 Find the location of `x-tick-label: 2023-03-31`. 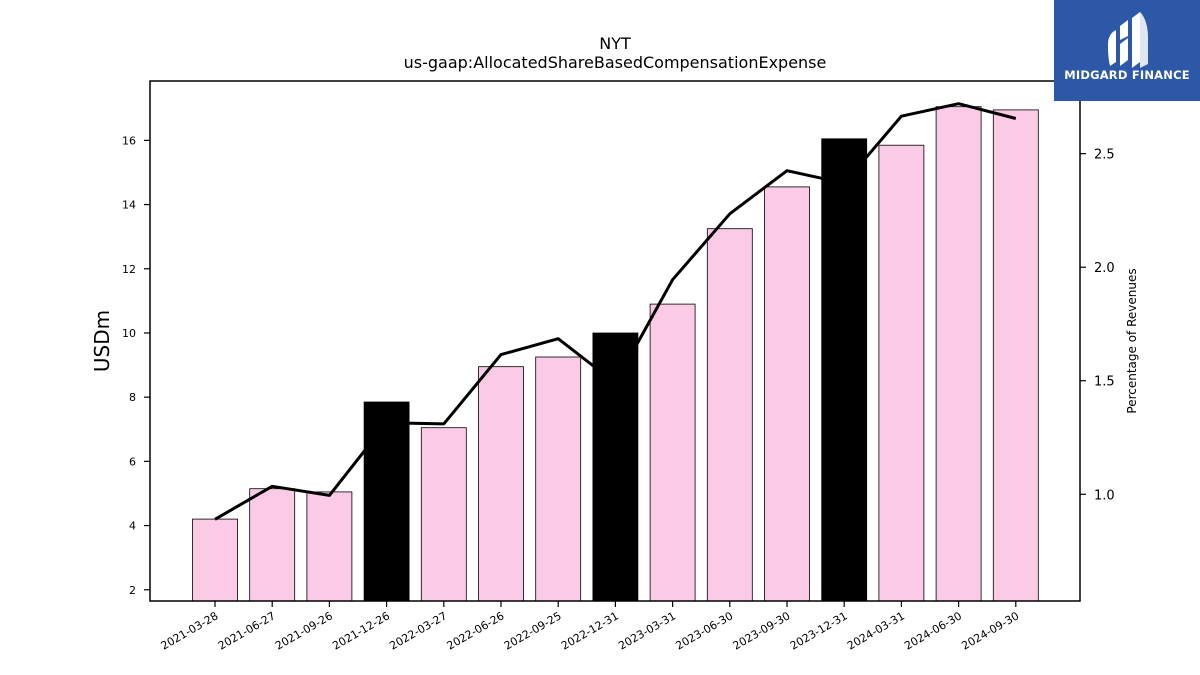

x-tick-label: 2023-03-31 is located at coordinates (647, 630).